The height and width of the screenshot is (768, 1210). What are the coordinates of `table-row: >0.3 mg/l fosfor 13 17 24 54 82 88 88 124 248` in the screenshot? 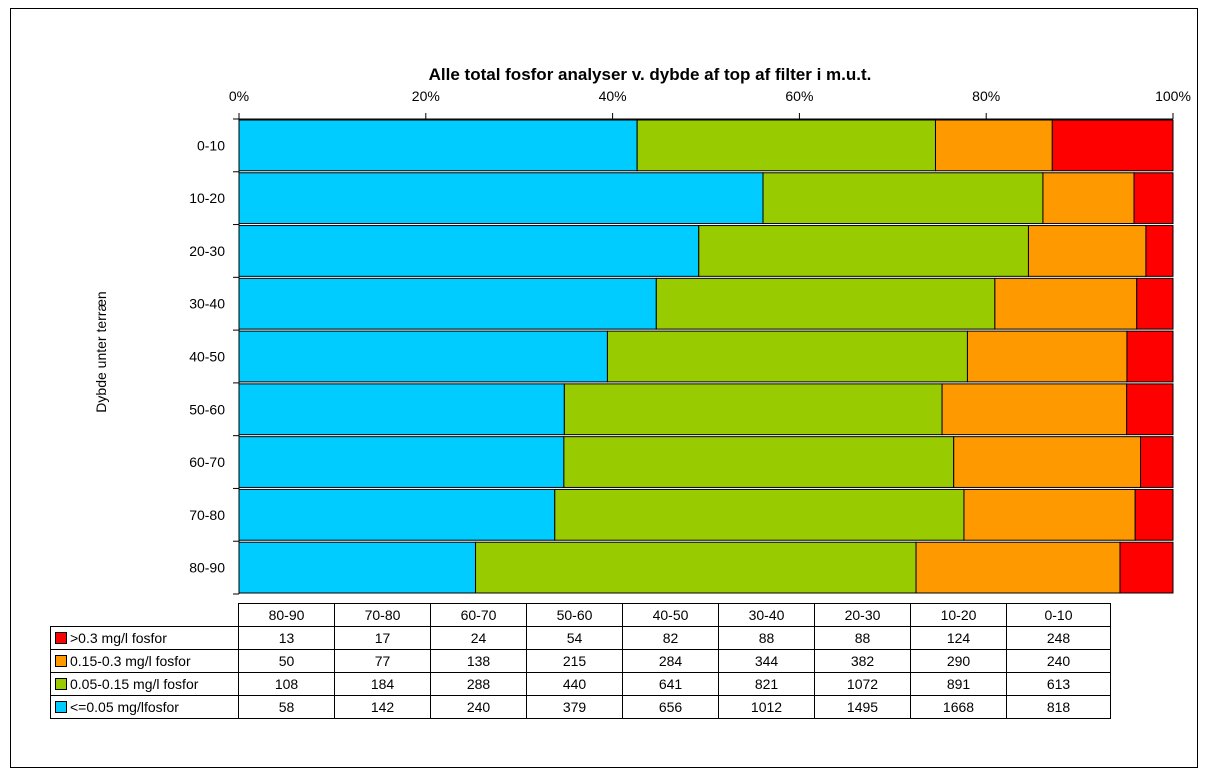 It's located at (580, 638).